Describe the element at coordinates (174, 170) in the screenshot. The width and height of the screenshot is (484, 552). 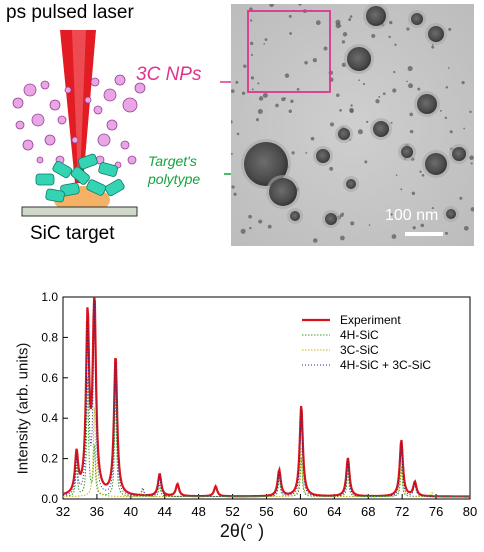
I see `polytype-label: Target's polytype` at that location.